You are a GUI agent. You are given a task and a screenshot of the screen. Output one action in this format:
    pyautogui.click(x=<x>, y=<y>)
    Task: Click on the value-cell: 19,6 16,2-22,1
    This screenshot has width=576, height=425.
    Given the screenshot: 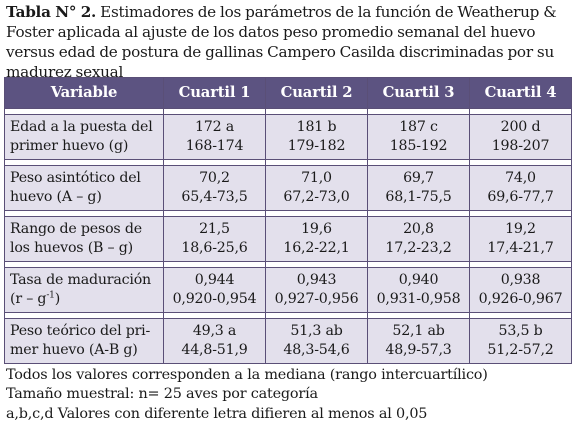 What is the action you would take?
    pyautogui.click(x=316, y=239)
    